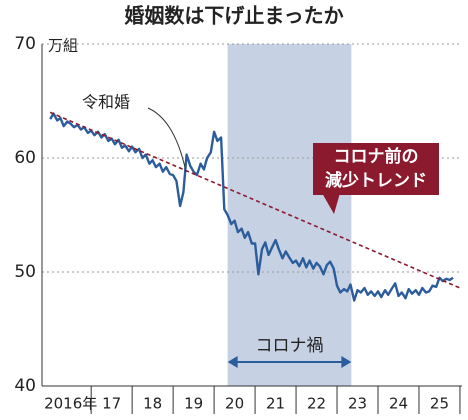 This screenshot has width=468, height=420. Describe the element at coordinates (376, 156) in the screenshot. I see `annotation-text: コロナ前の` at that location.